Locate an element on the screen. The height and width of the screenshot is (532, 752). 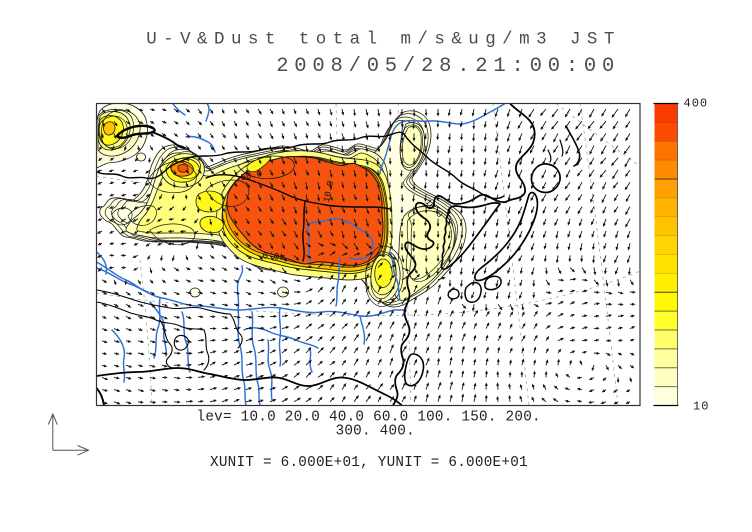
svg-text: 2008/05/28.21:00:00 is located at coordinates (448, 66).